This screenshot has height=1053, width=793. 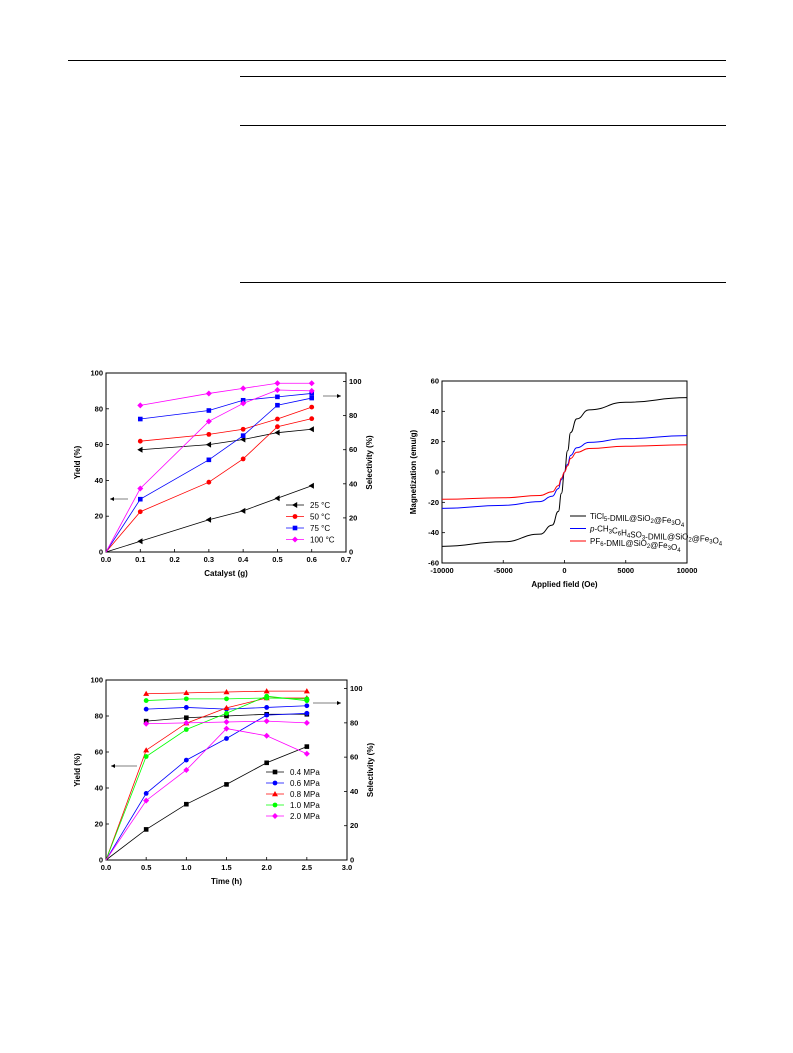 What do you see at coordinates (311, 559) in the screenshot?
I see `x-tick-label: 0.6` at bounding box center [311, 559].